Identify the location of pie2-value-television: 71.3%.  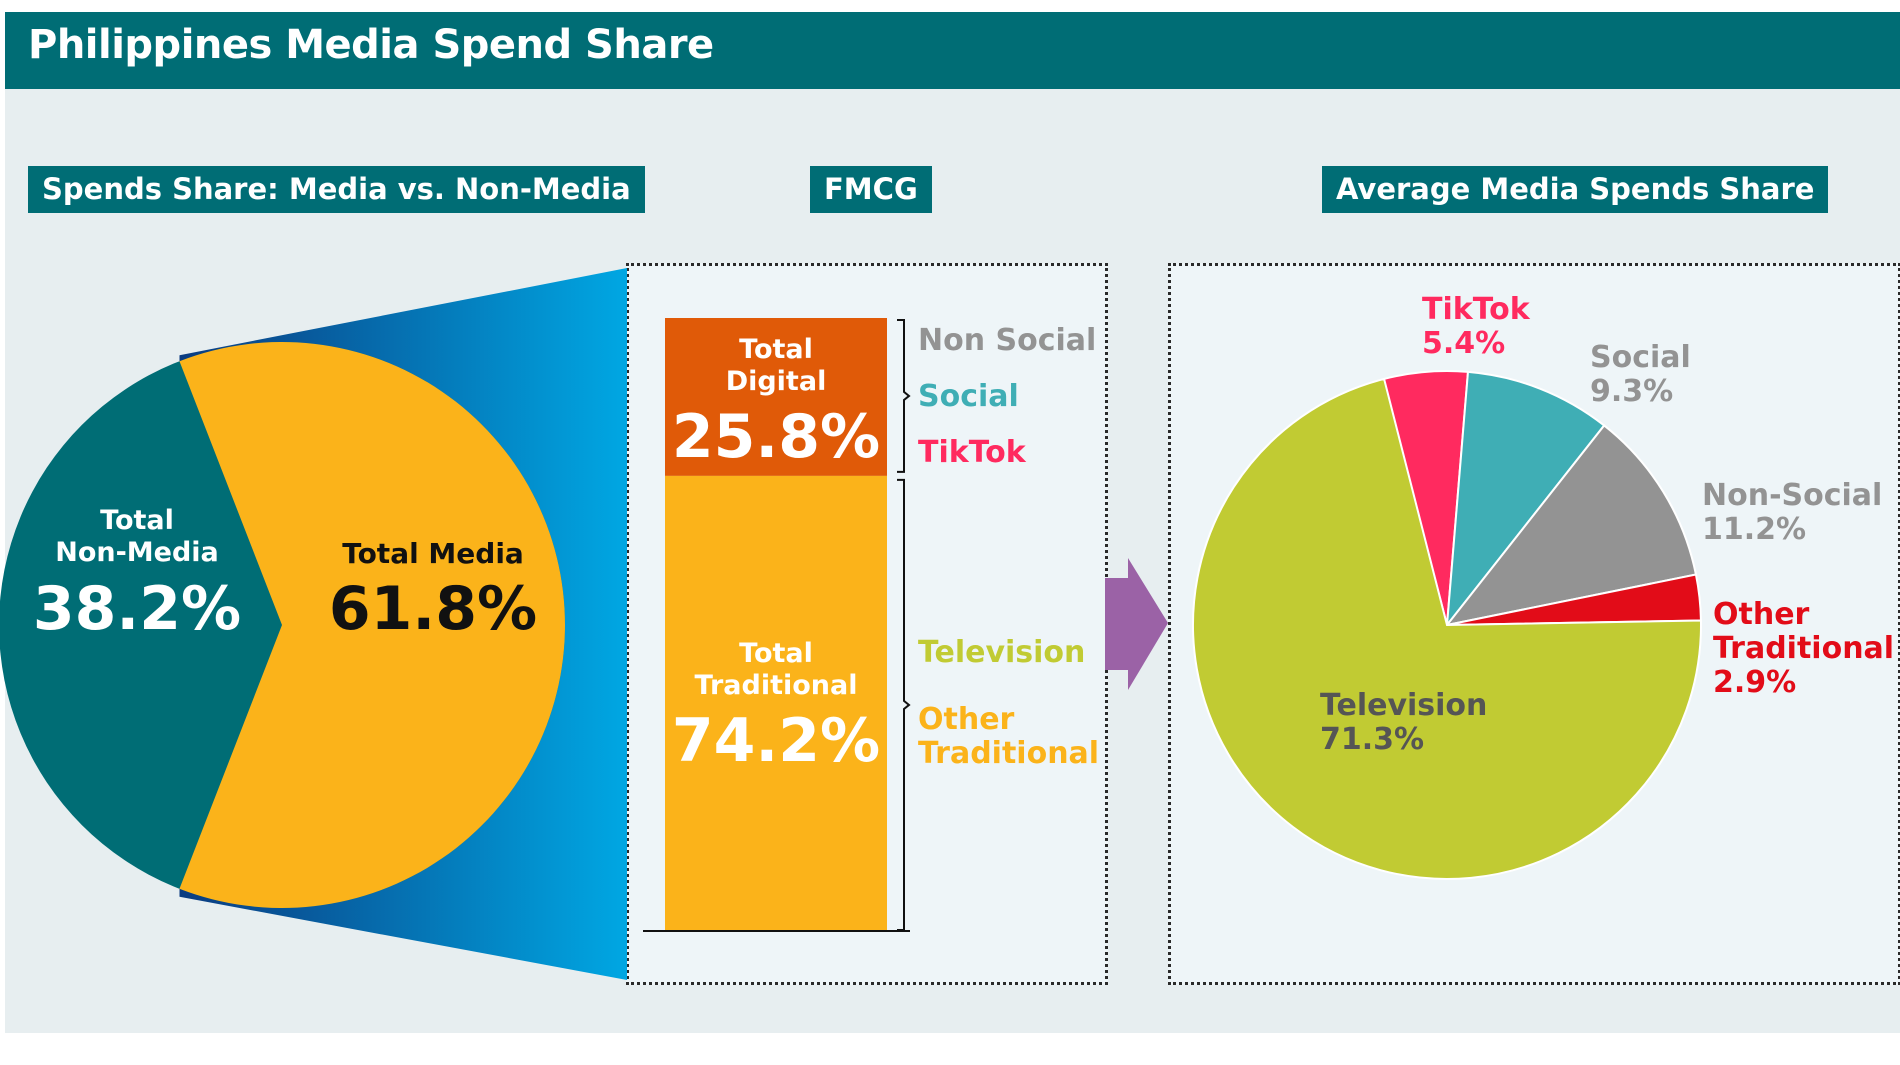
(1372, 739).